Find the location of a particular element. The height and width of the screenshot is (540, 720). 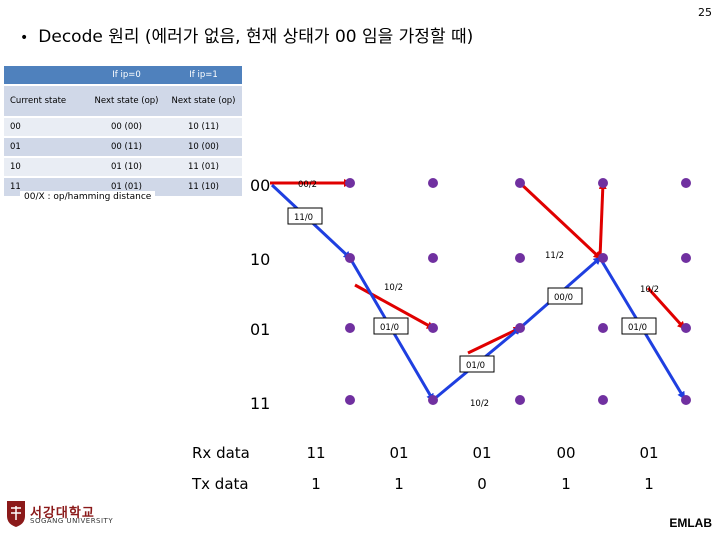

table-cell: 11 (01) is located at coordinates (203, 167).